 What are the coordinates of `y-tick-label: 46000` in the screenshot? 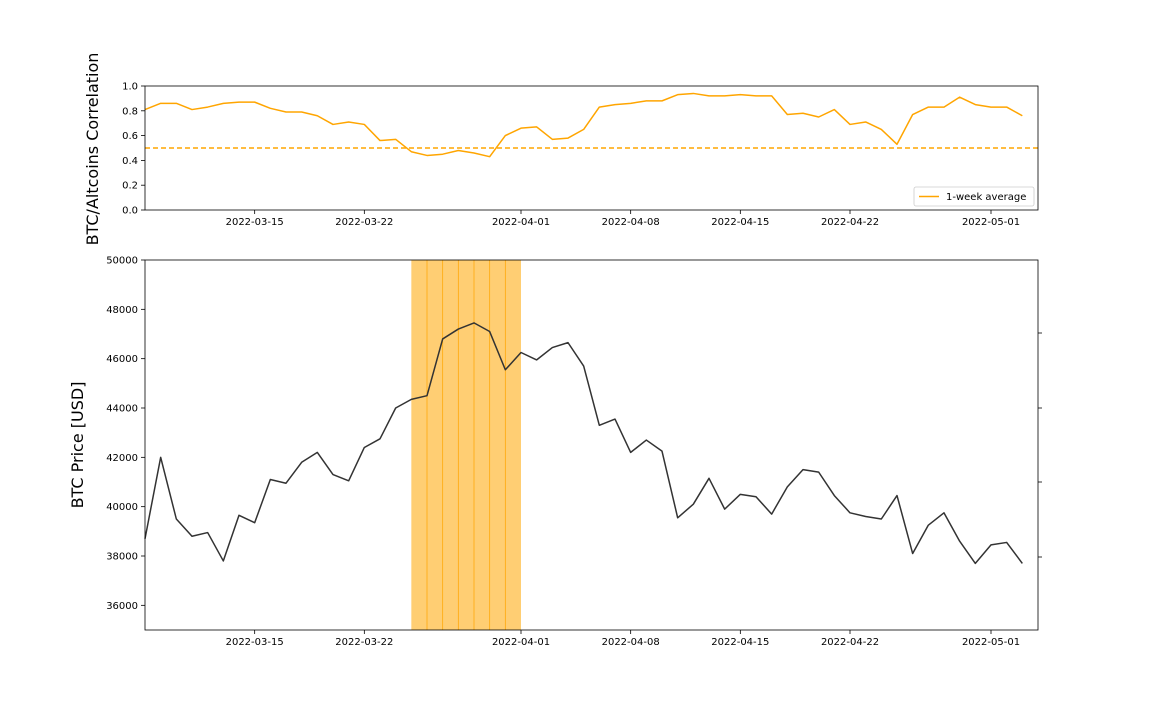 It's located at (122, 359).